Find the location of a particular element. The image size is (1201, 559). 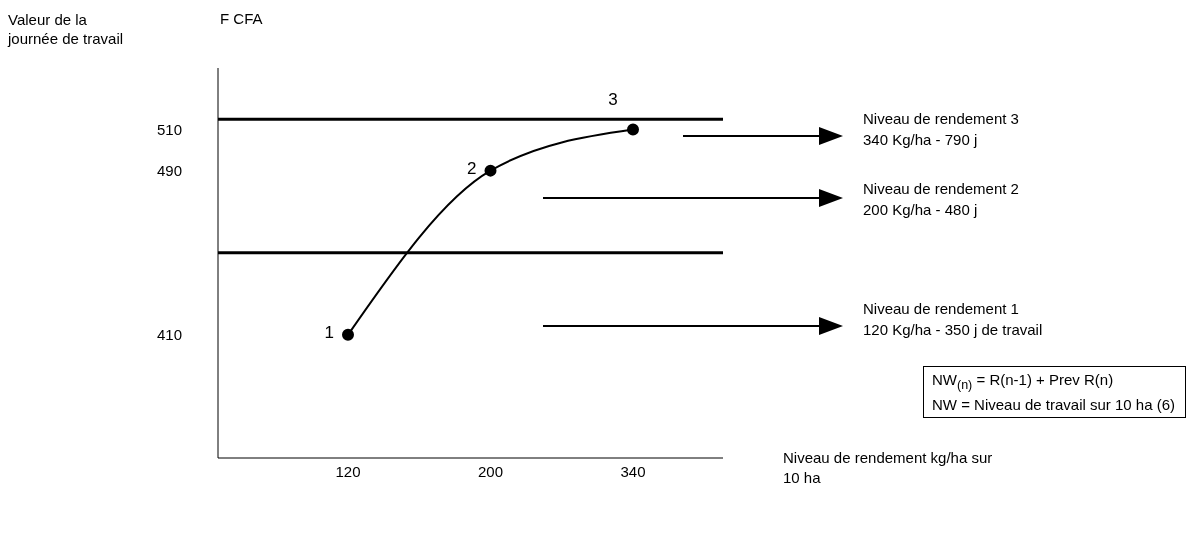

annotation: 2 is located at coordinates (472, 168).